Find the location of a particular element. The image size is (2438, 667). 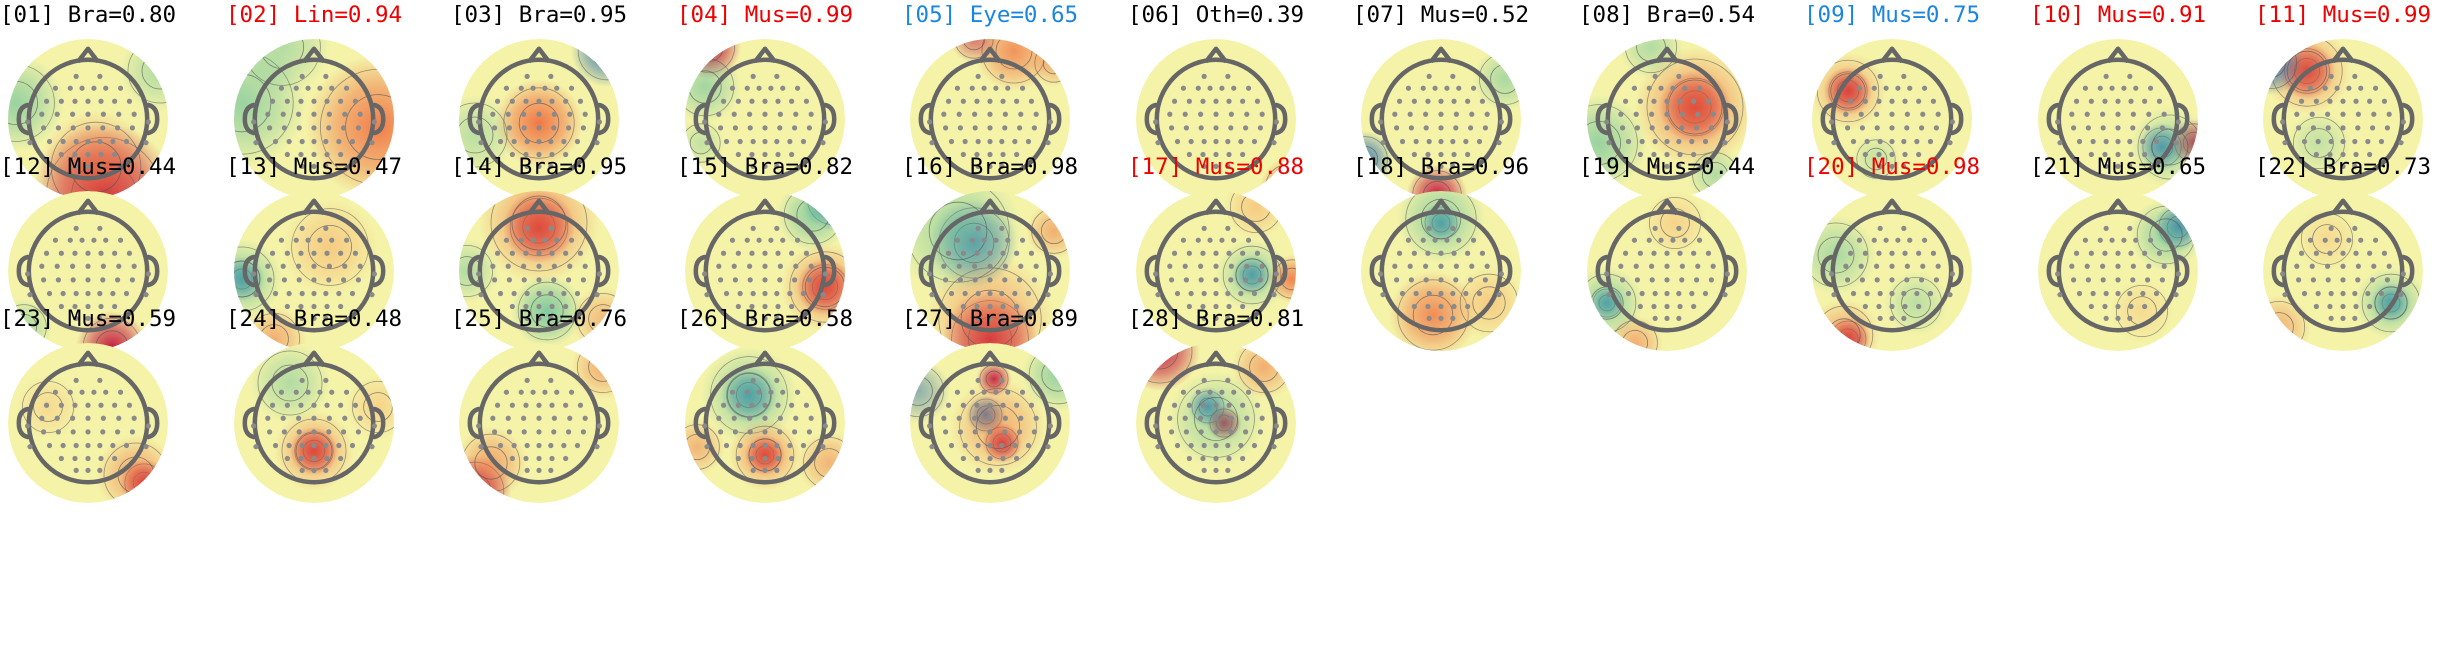

topomap is located at coordinates (1892, 271).